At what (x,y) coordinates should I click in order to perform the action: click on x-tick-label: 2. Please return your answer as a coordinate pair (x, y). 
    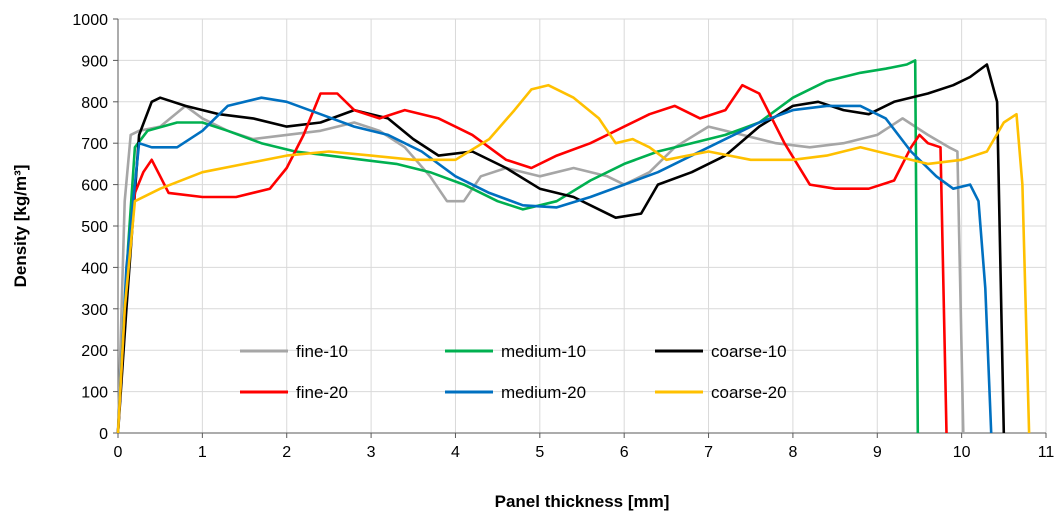
    Looking at the image, I should click on (286, 452).